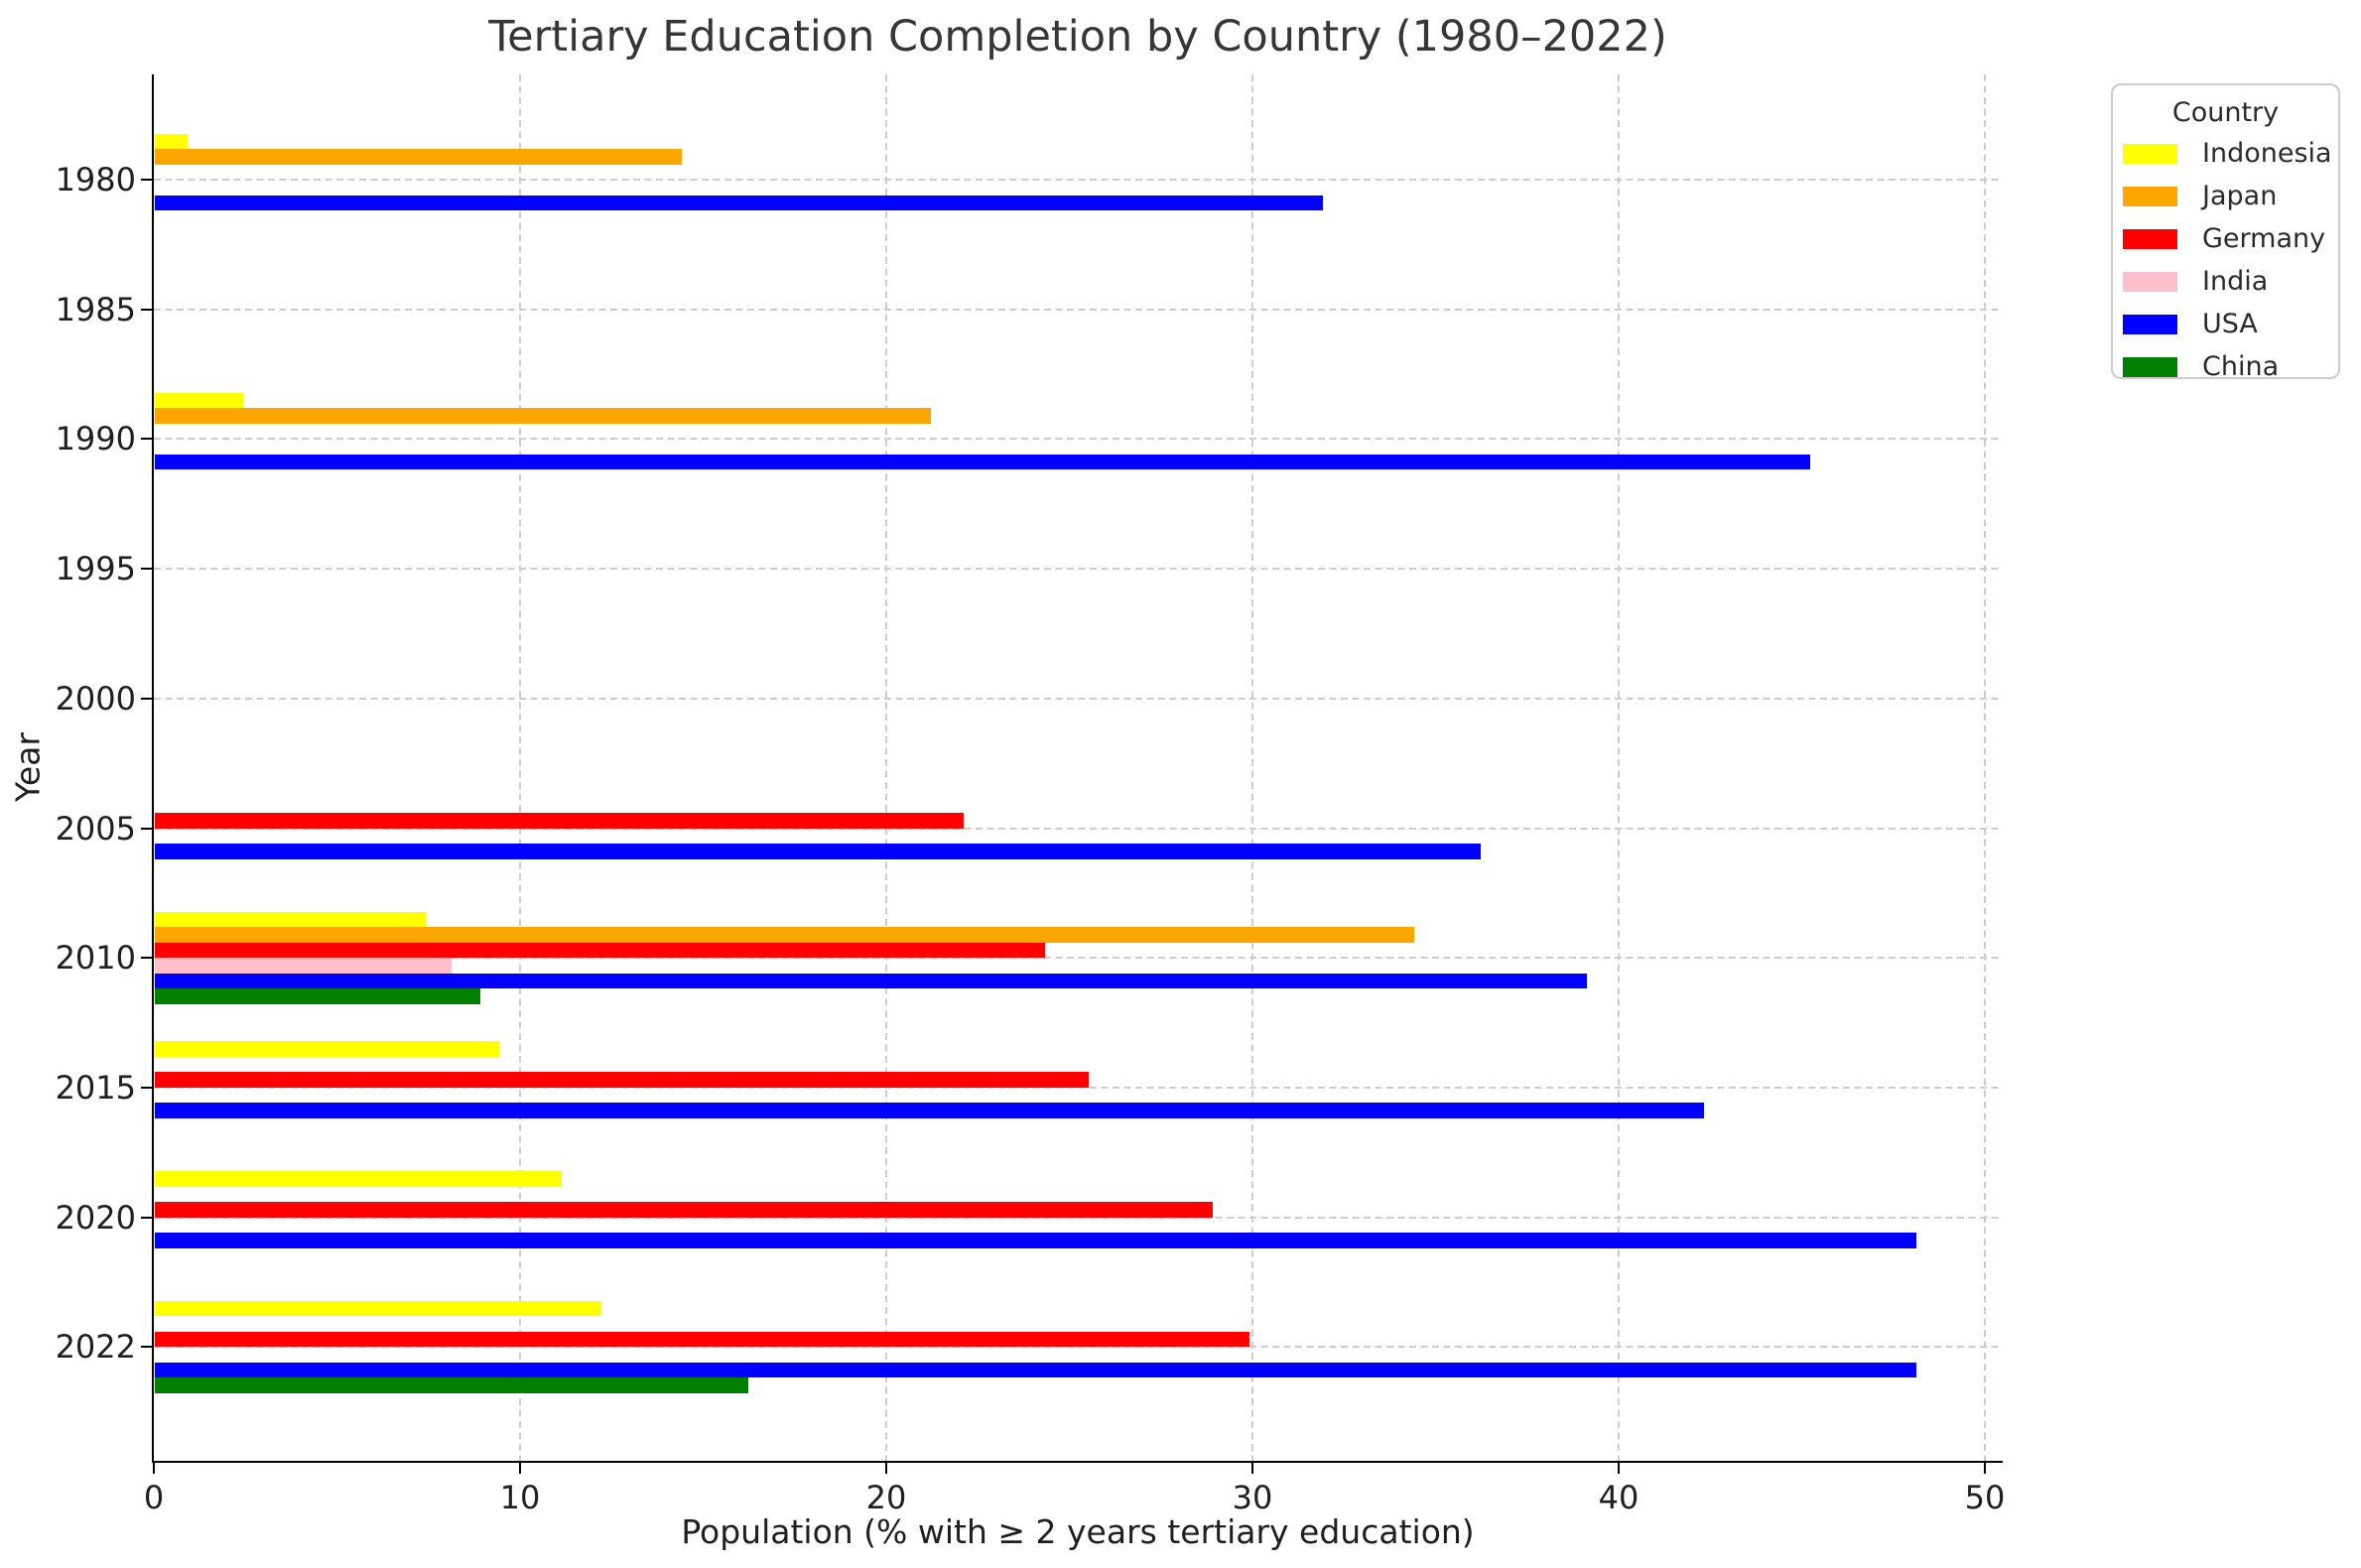 The width and height of the screenshot is (2361, 1568). Describe the element at coordinates (1035, 1370) in the screenshot. I see `bar-usa-2022` at that location.